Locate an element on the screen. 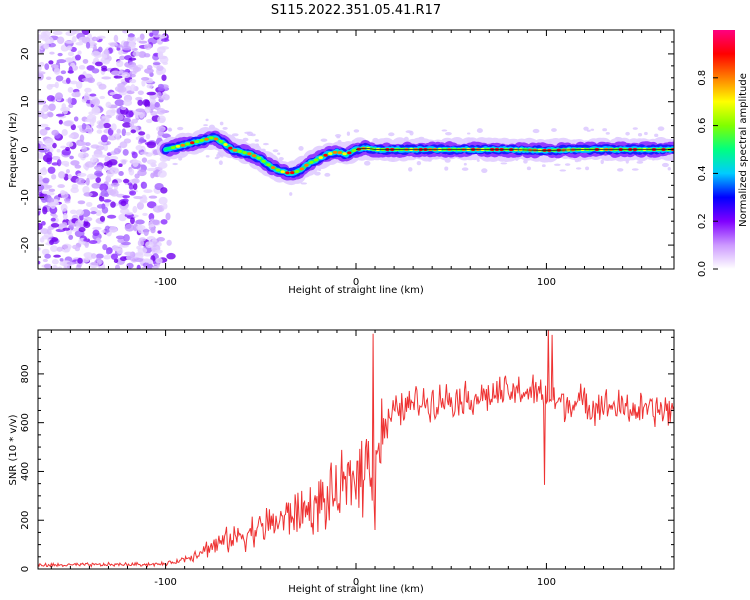 The width and height of the screenshot is (750, 600). spectrogram-x-tick-label: 100 is located at coordinates (546, 282).